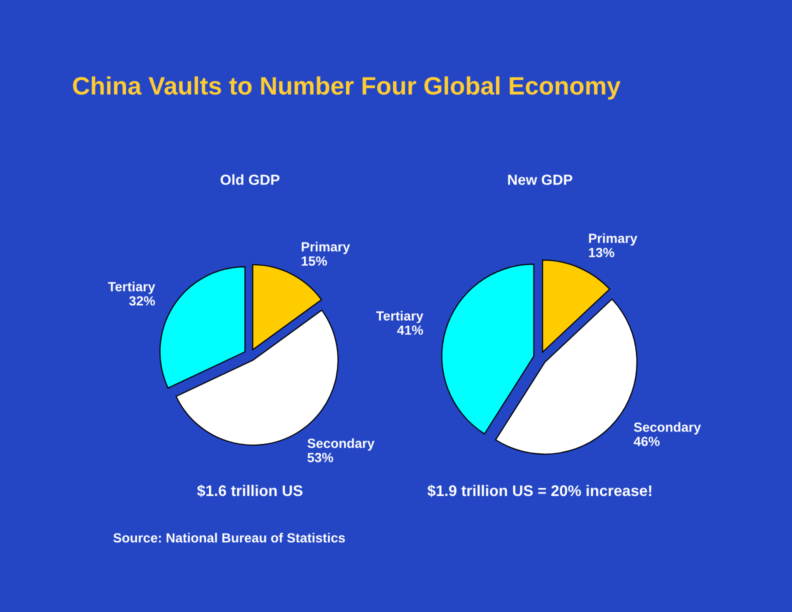 Image resolution: width=792 pixels, height=612 pixels. Describe the element at coordinates (540, 179) in the screenshot. I see `chart-subtitle: New GDP` at that location.